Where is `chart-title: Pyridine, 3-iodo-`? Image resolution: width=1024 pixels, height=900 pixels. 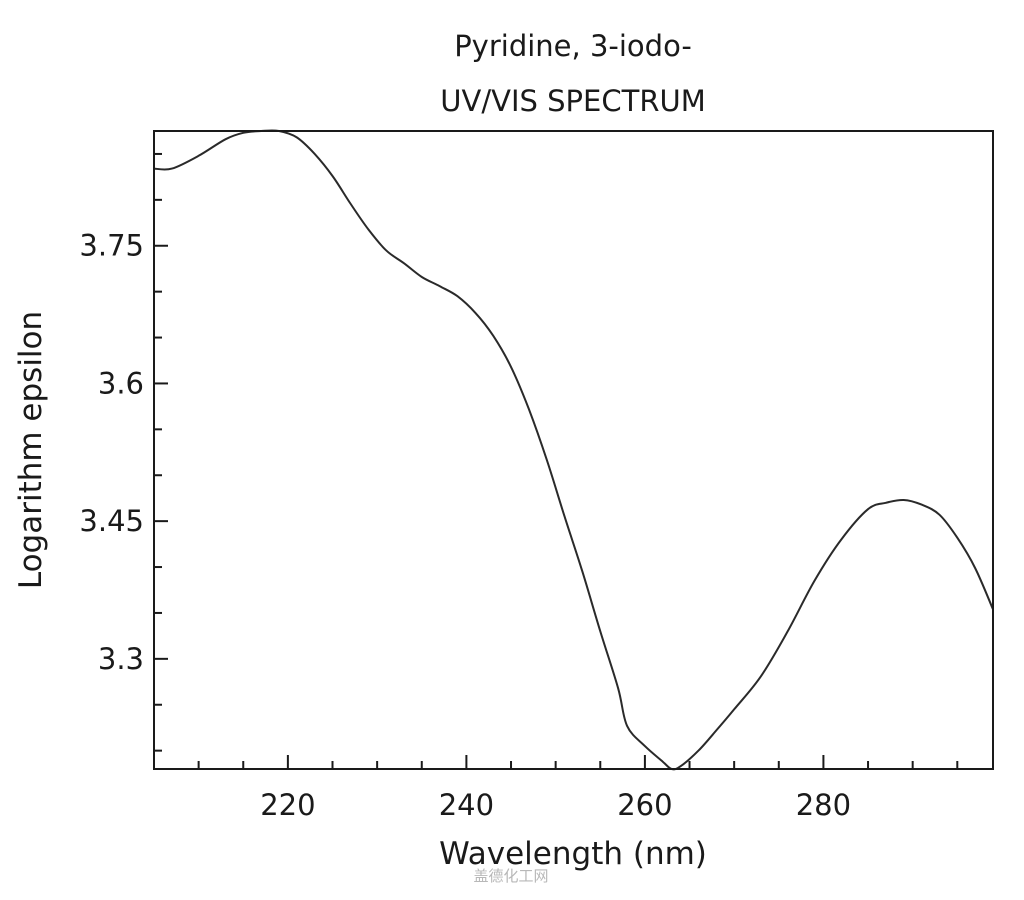 chart-title: Pyridine, 3-iodo- is located at coordinates (573, 46).